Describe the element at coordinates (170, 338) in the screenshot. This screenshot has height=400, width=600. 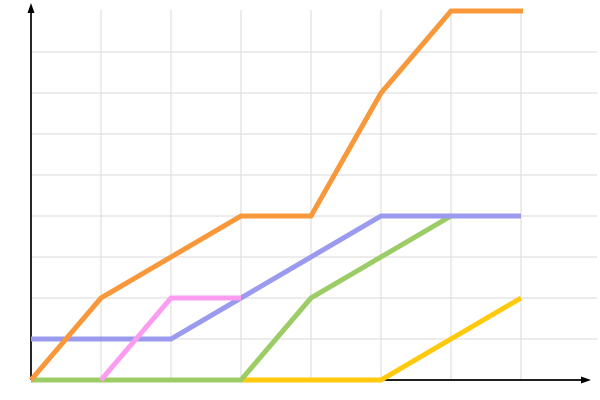
I see `series-line-pink` at that location.